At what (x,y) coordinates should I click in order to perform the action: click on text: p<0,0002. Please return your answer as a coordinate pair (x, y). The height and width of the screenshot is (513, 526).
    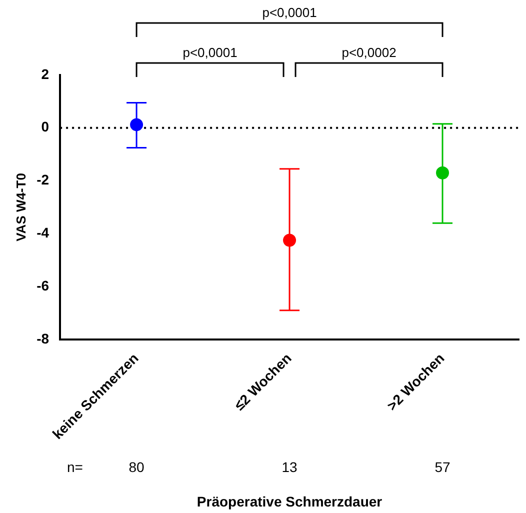
    Looking at the image, I should click on (369, 52).